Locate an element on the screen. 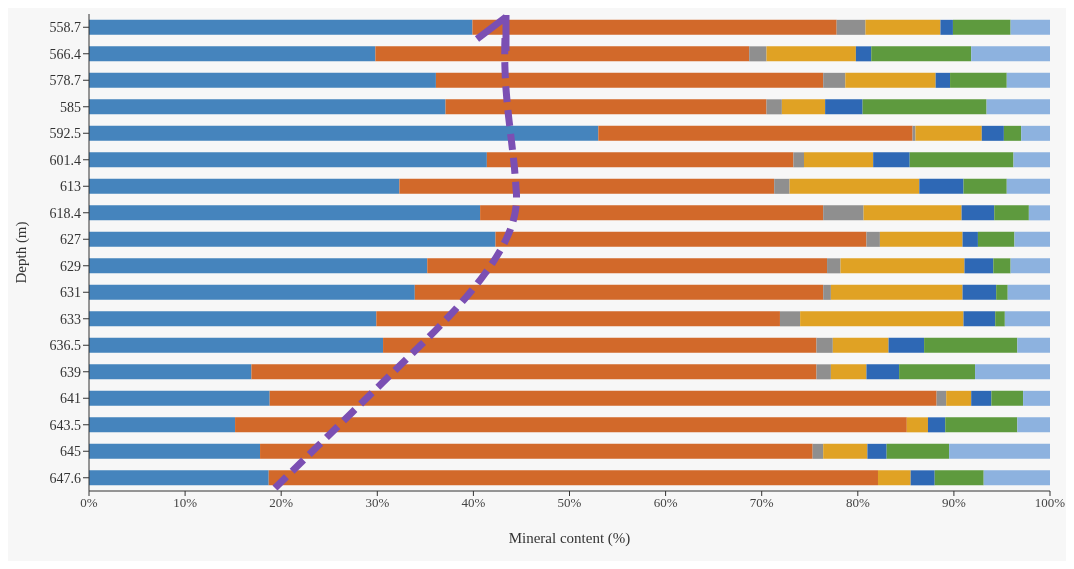 This screenshot has width=1074, height=569. y-tick-label: 647.6 is located at coordinates (65, 478).